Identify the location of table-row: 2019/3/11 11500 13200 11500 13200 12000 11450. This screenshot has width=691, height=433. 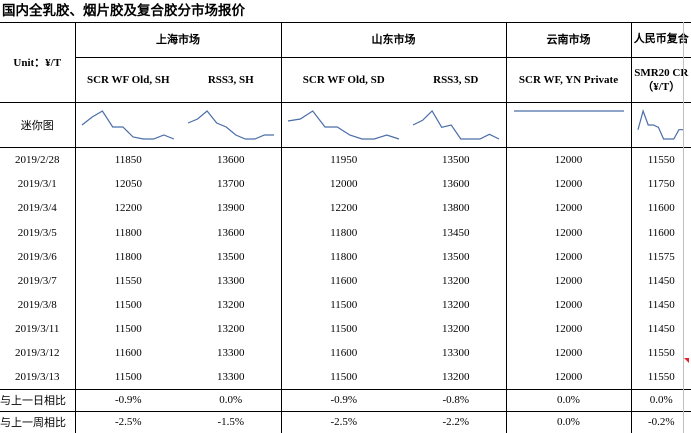
(345, 329).